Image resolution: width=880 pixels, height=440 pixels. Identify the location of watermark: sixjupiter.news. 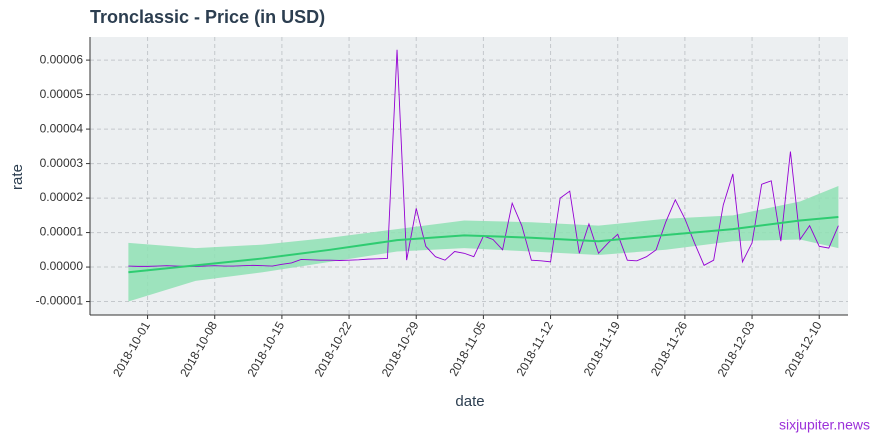
(824, 425).